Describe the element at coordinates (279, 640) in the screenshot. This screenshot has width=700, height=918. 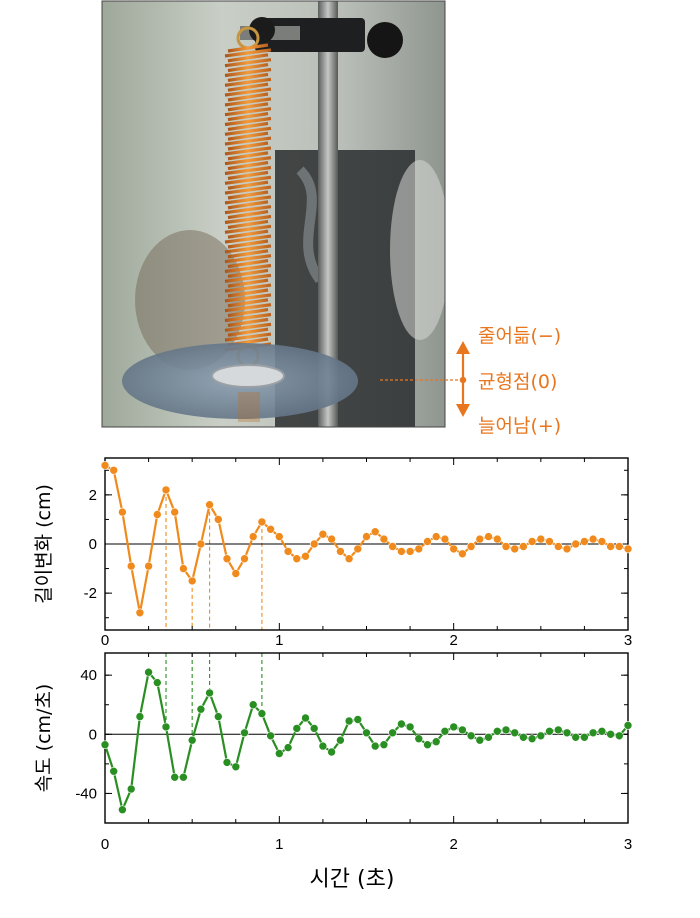
I see `top-x-tick-label: 1` at that location.